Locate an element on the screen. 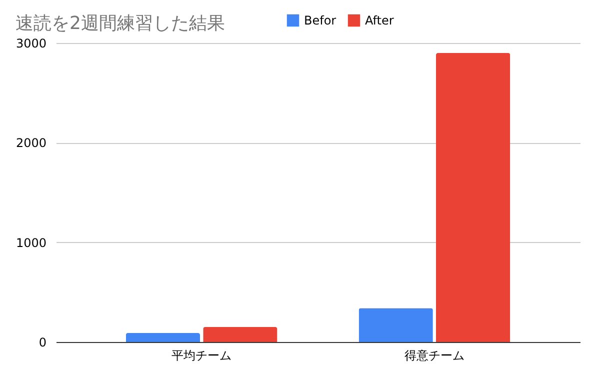 Image resolution: width=600 pixels, height=371 pixels. legend-label: Befor is located at coordinates (320, 20).